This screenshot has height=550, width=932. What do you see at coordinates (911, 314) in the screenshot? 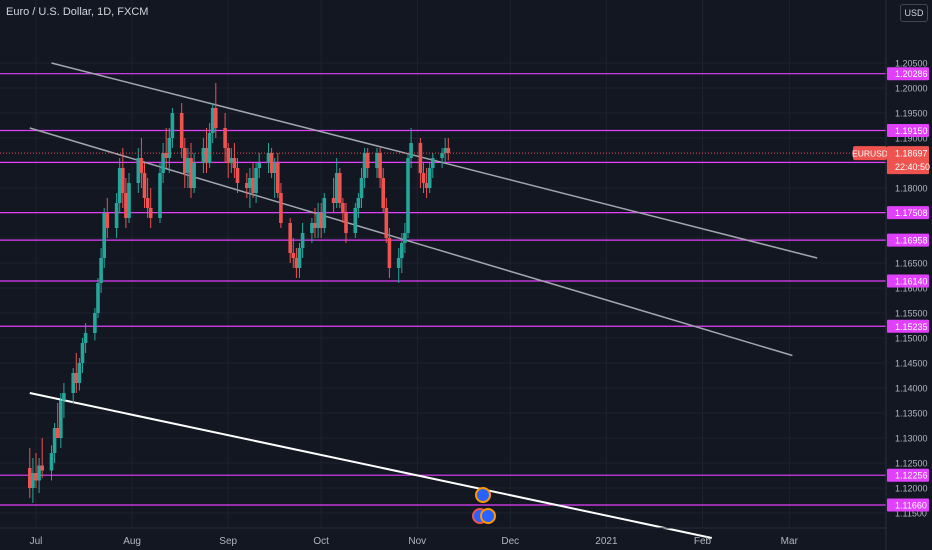
I see `price-tick-label: 1.15500` at bounding box center [911, 314].